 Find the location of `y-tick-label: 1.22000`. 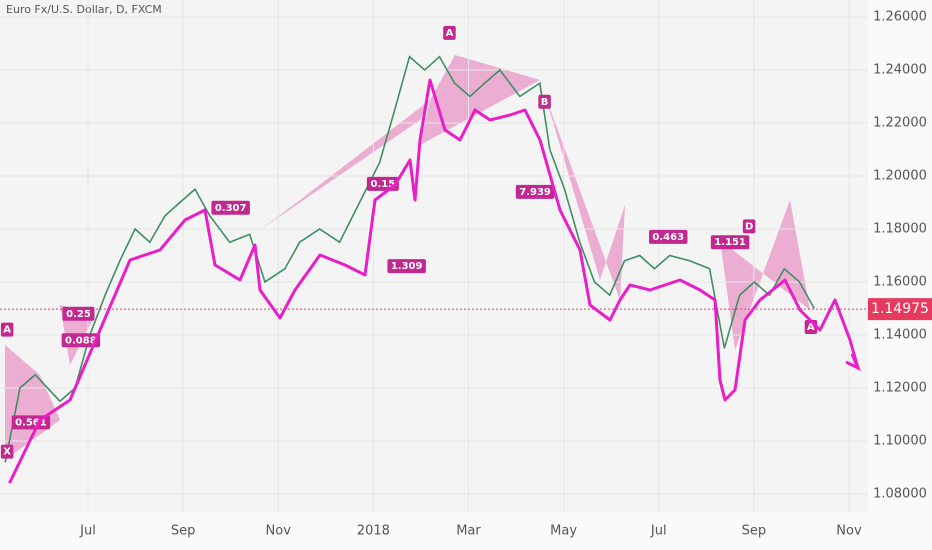

y-tick-label: 1.22000 is located at coordinates (900, 122).